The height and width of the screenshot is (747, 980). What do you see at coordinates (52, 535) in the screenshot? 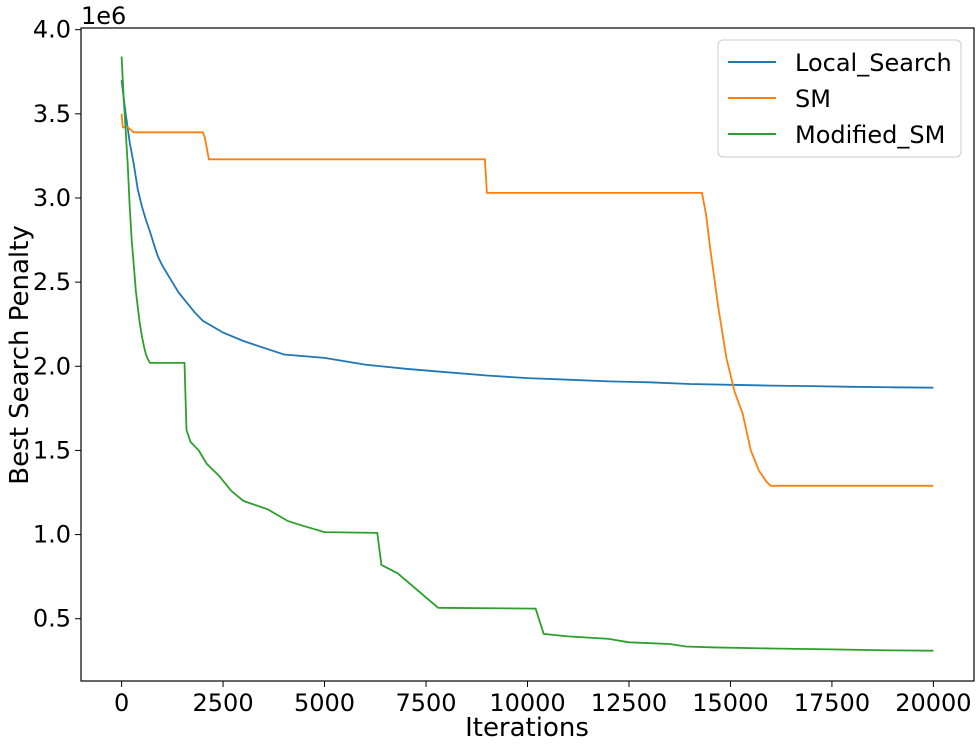
I see `y-tick-label: 1.0` at bounding box center [52, 535].